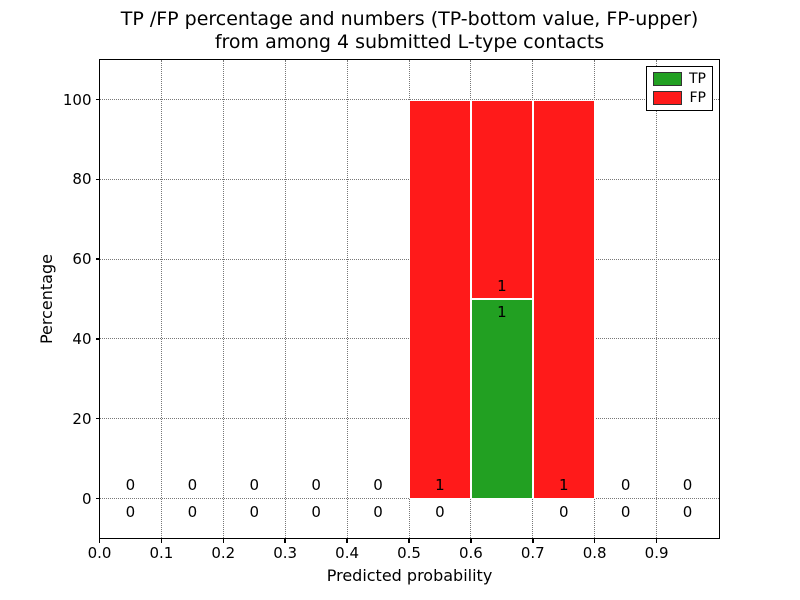 The height and width of the screenshot is (600, 800). What do you see at coordinates (532, 552) in the screenshot?
I see `x-tick-label: 0.7` at bounding box center [532, 552].